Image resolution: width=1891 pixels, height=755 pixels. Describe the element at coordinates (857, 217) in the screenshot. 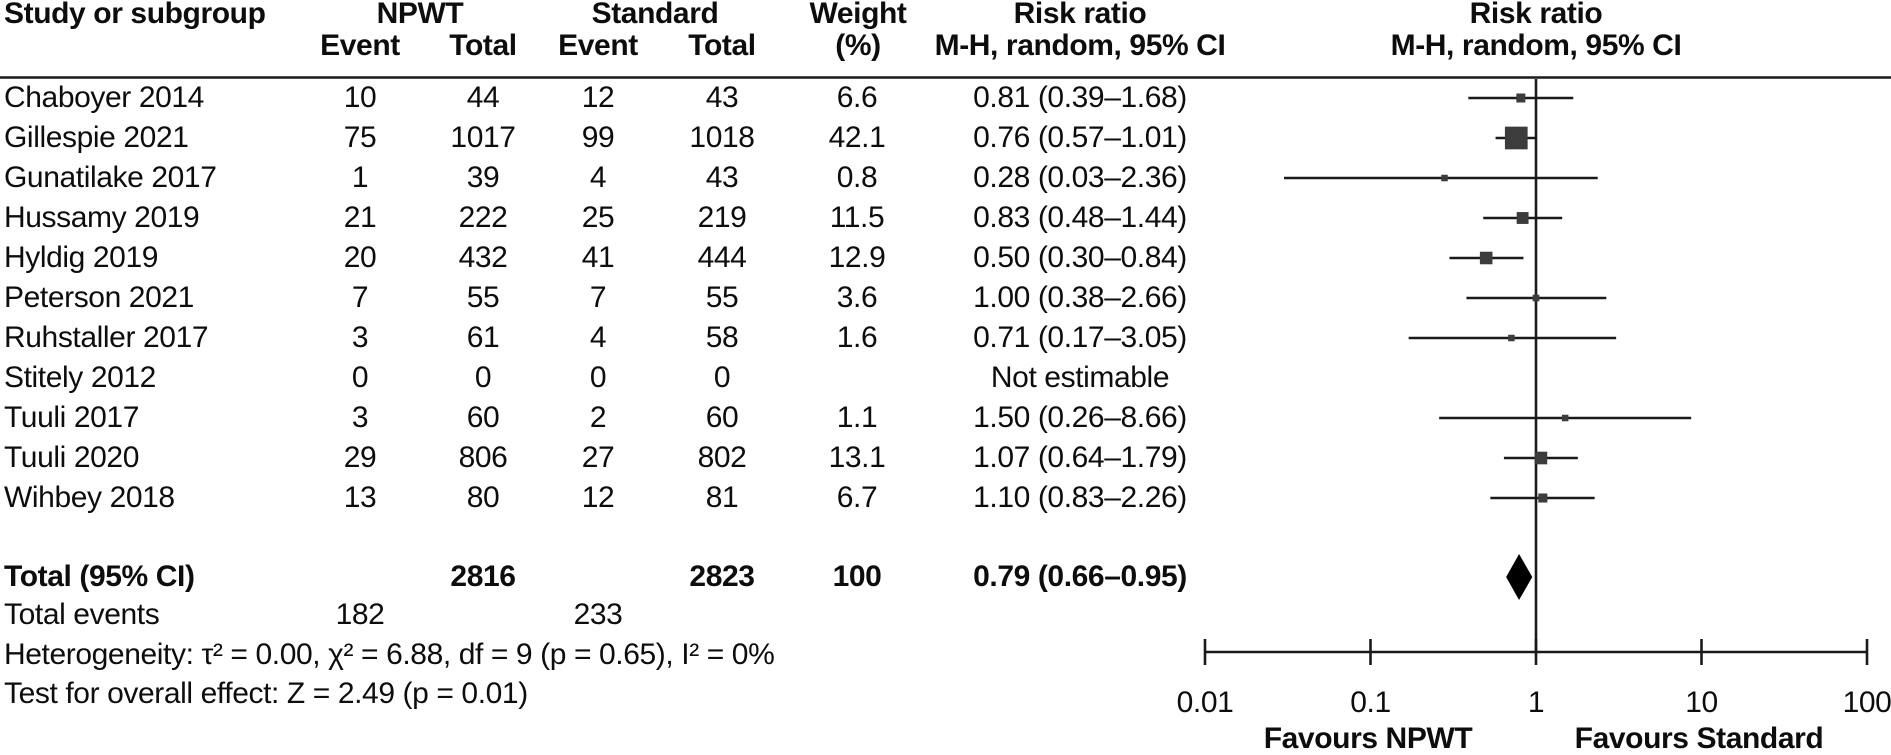

I see `weight-cell: 11.5` at that location.